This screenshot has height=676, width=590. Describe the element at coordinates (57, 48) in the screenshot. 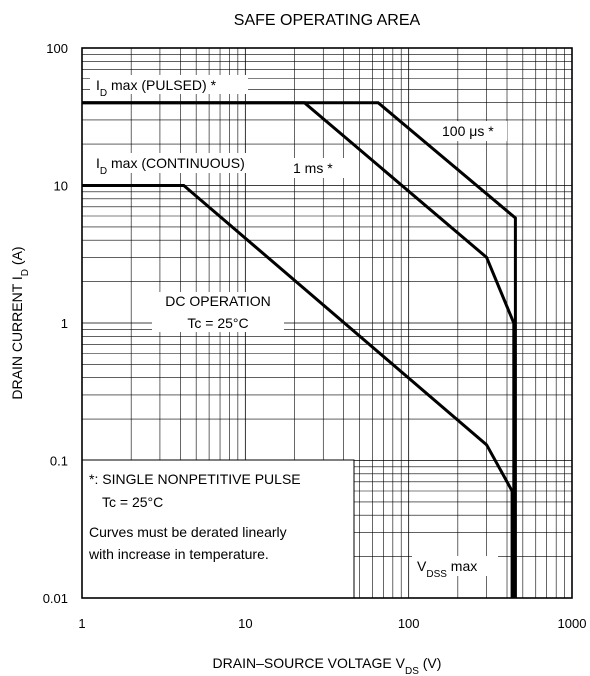

I see `y-tick-label: 100` at that location.